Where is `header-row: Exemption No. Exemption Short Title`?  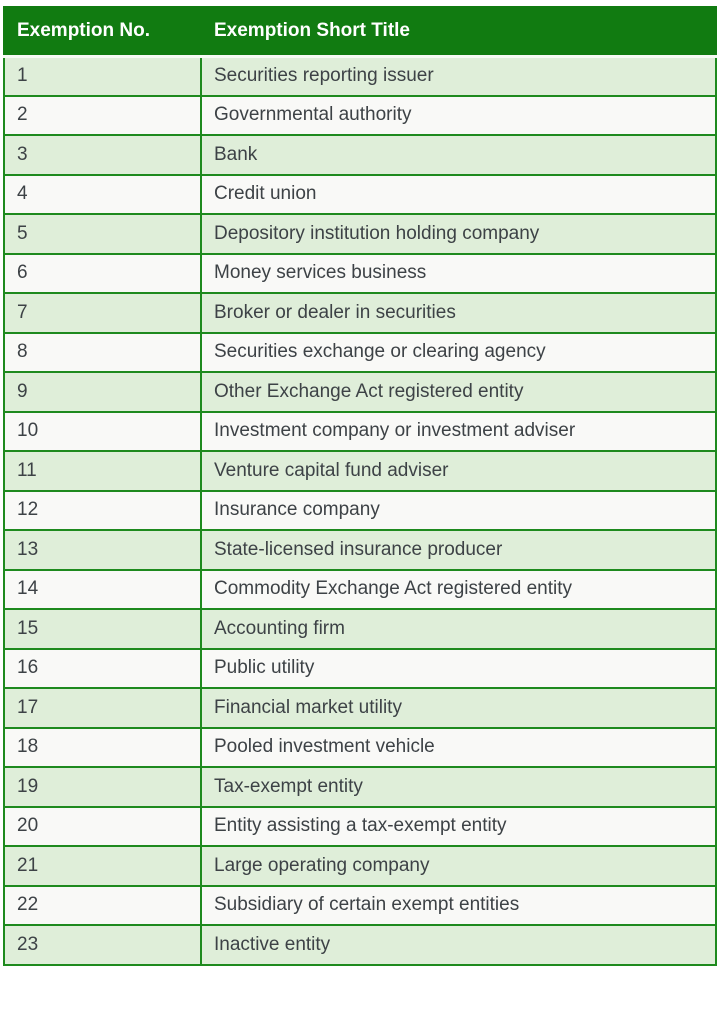
header-row: Exemption No. Exemption Short Title is located at coordinates (360, 32).